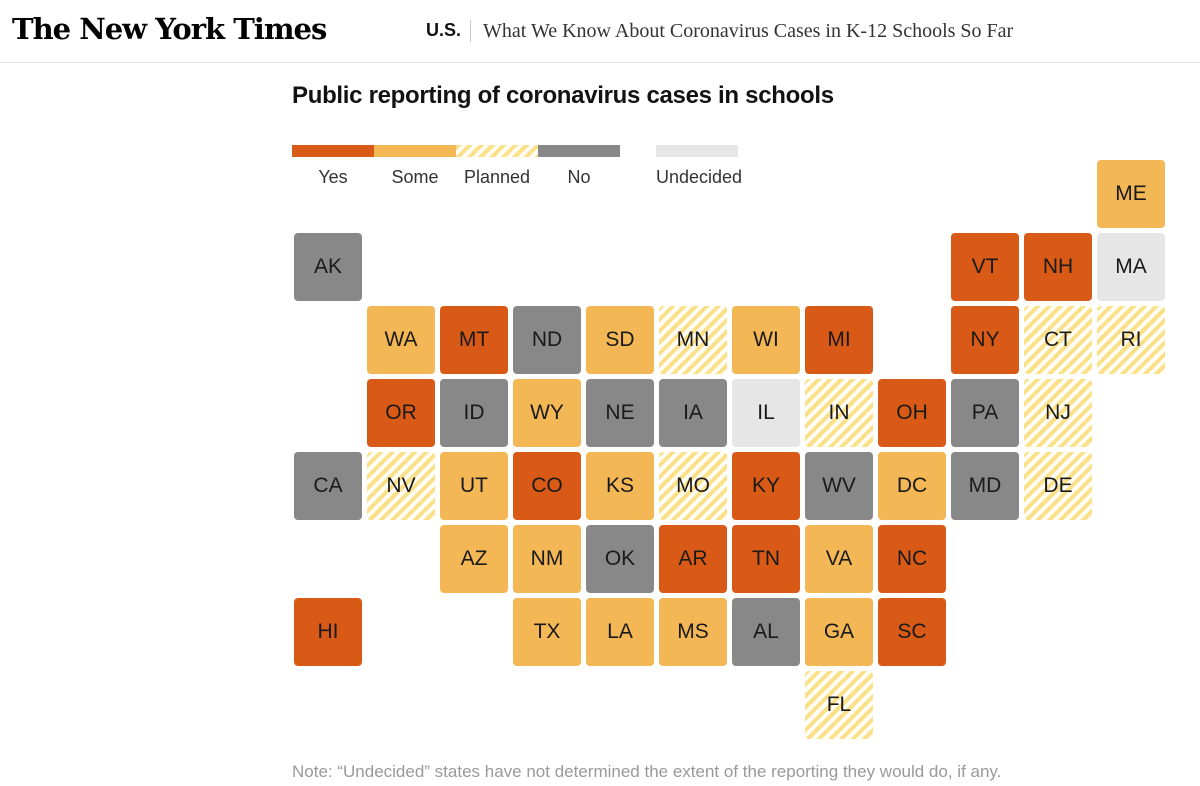  I want to click on section-link: U.S., so click(444, 30).